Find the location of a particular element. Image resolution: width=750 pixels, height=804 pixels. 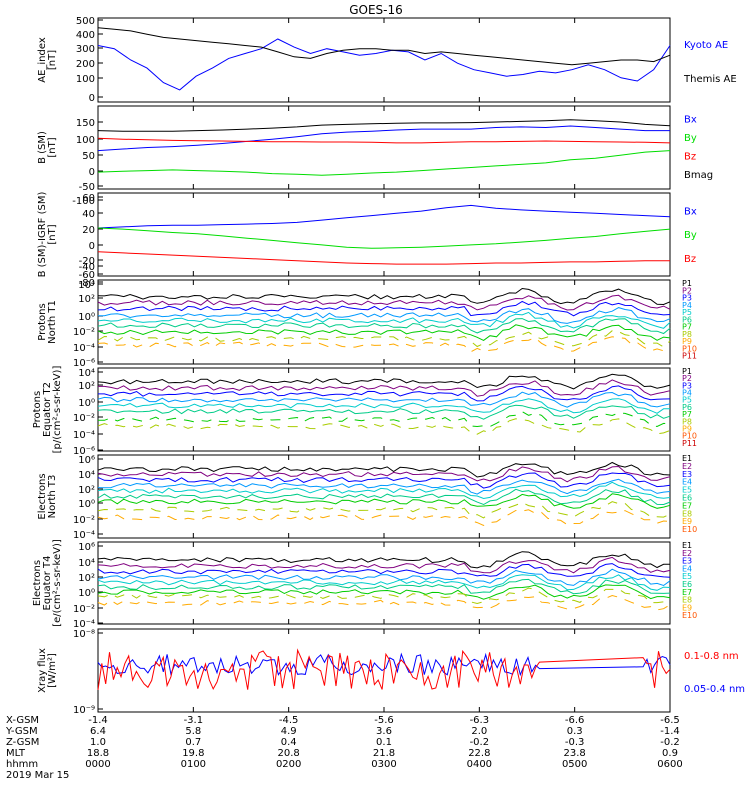

legend-entry: E5 is located at coordinates (687, 576).